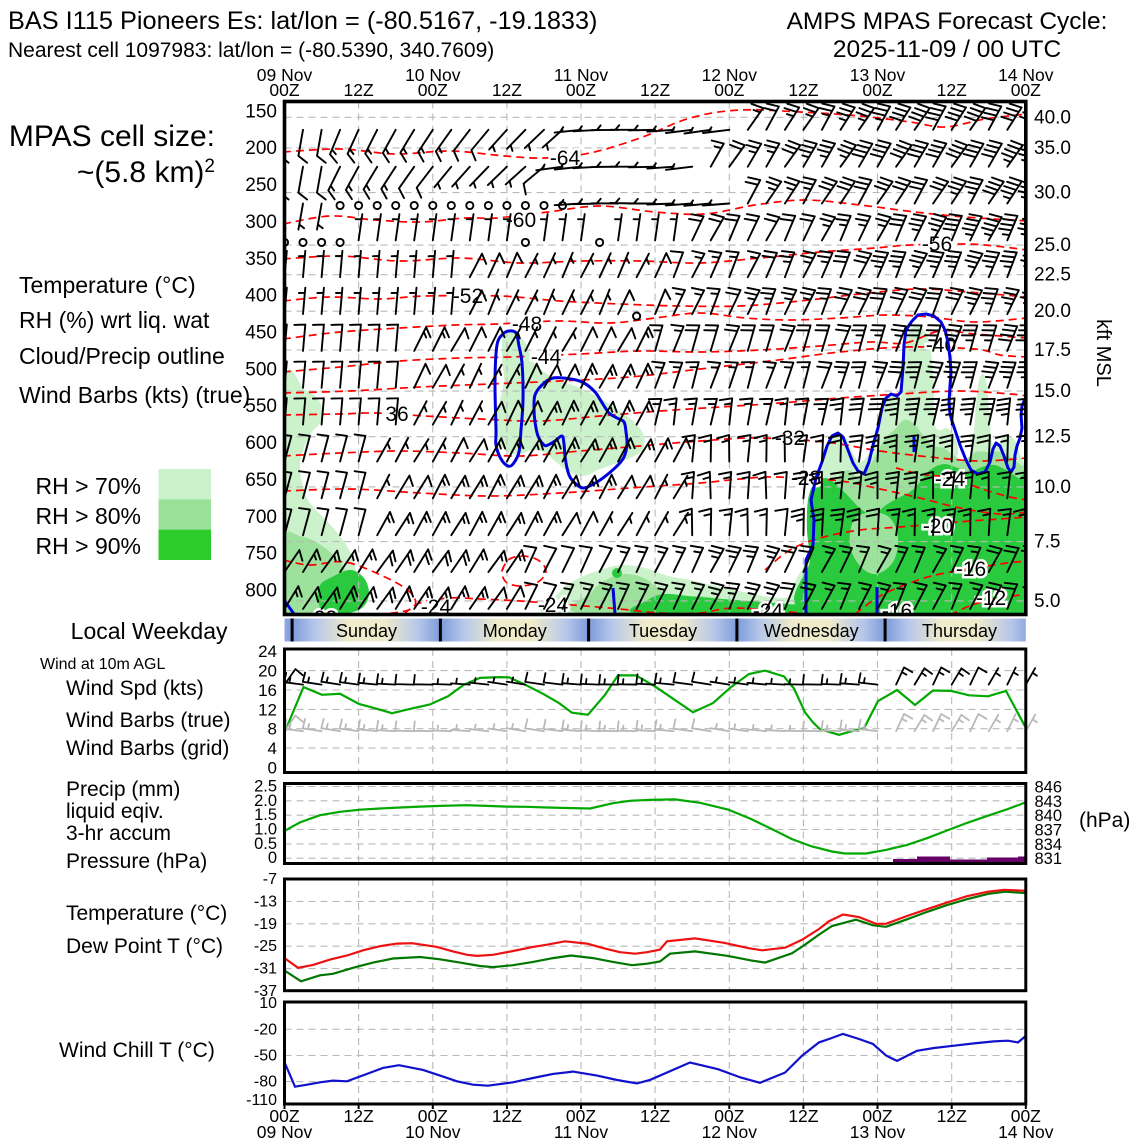 This screenshot has height=1140, width=1140. Describe the element at coordinates (267, 690) in the screenshot. I see `svg-text: 16` at that location.